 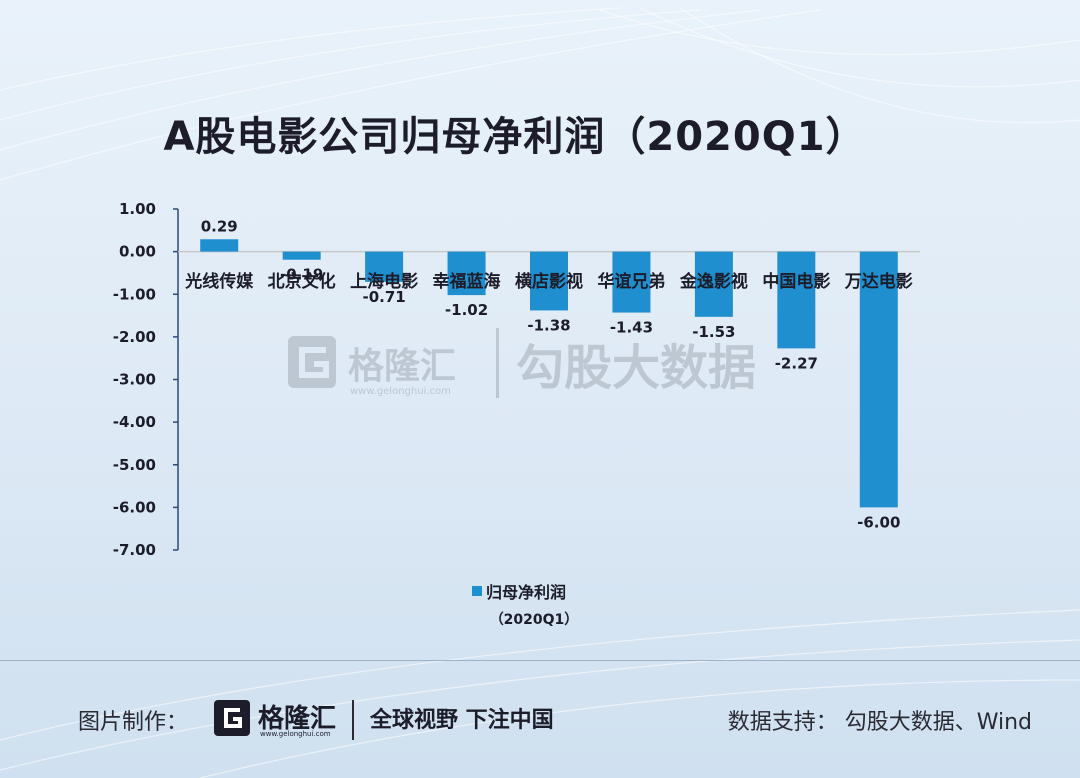 I want to click on watermark-brand: 格隆汇, so click(x=402, y=366).